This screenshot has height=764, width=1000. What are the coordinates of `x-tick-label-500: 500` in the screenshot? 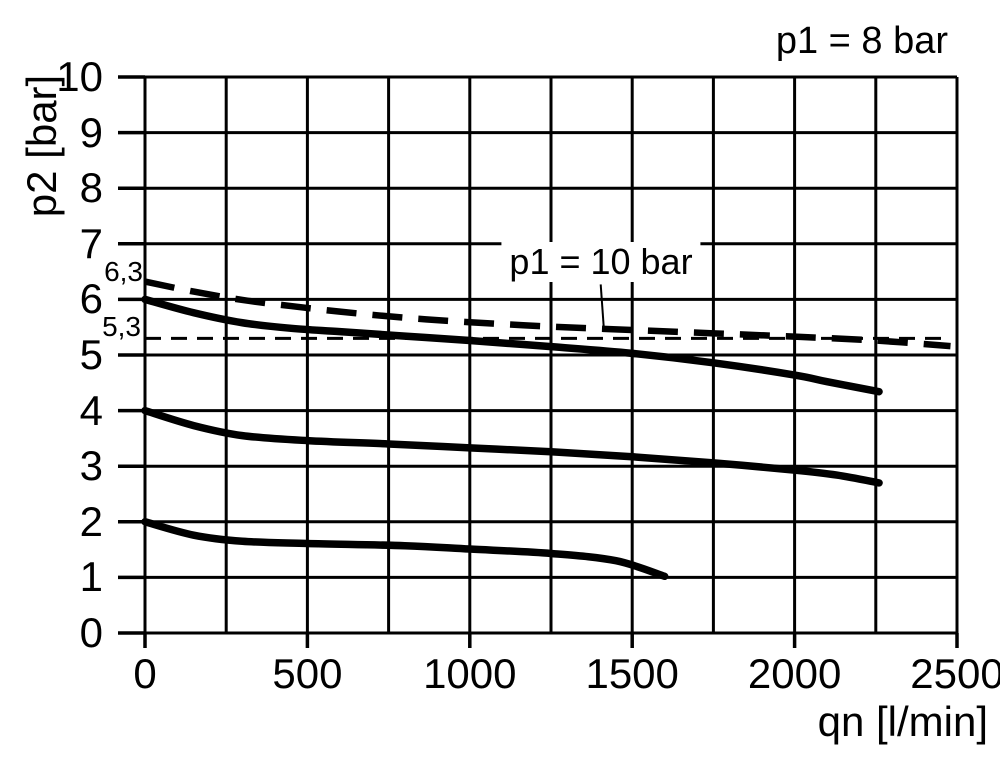 It's located at (307, 673).